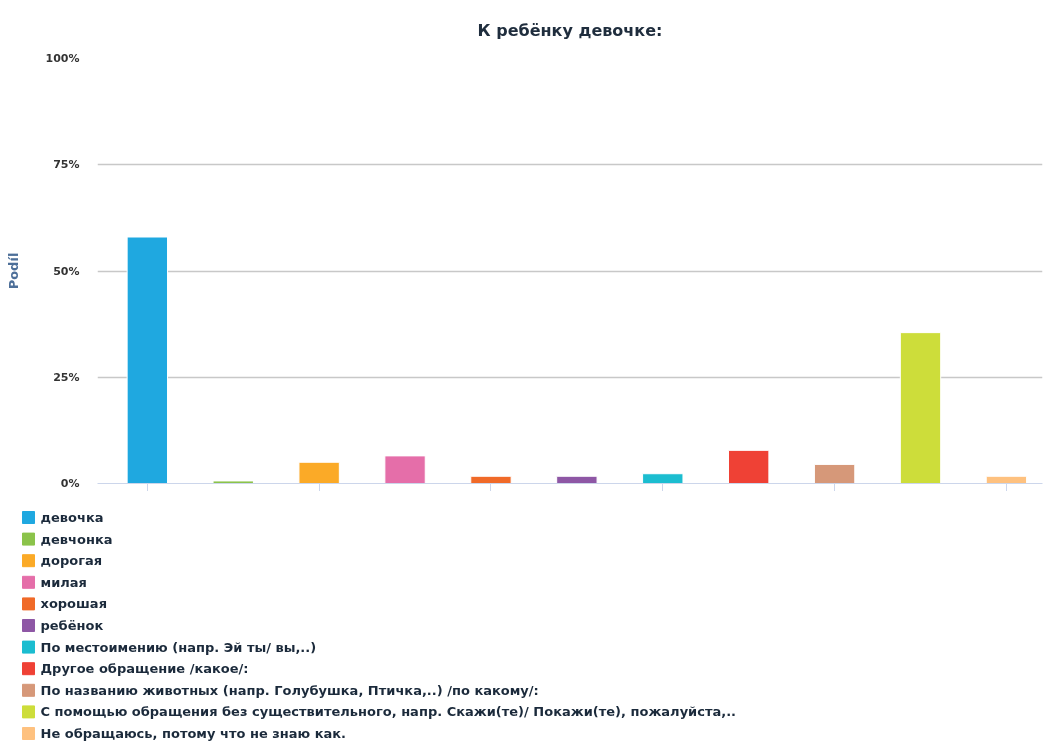  I want to click on y-tick-label: 25%, so click(66, 377).